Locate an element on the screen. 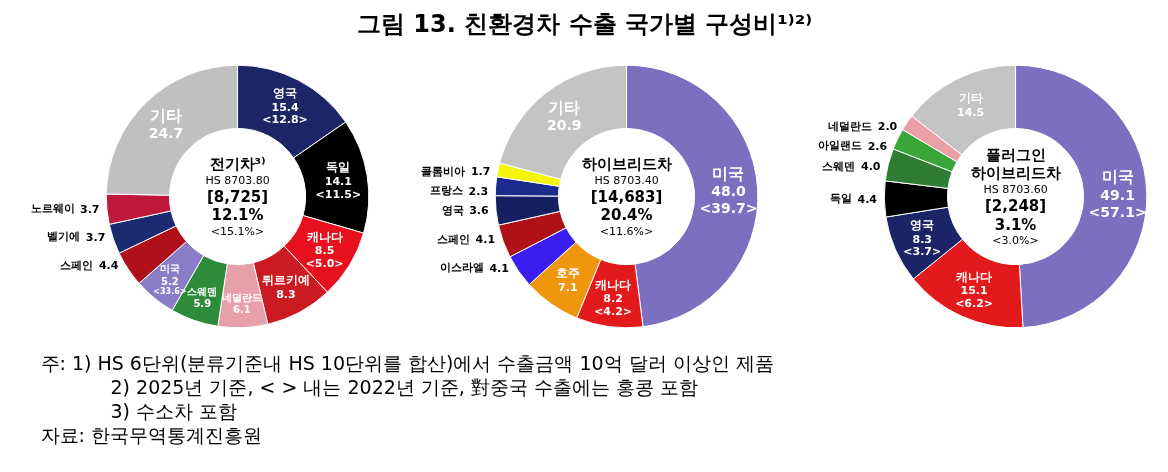 Image resolution: width=1168 pixels, height=472 pixels. data-label: 6.1 is located at coordinates (242, 310).